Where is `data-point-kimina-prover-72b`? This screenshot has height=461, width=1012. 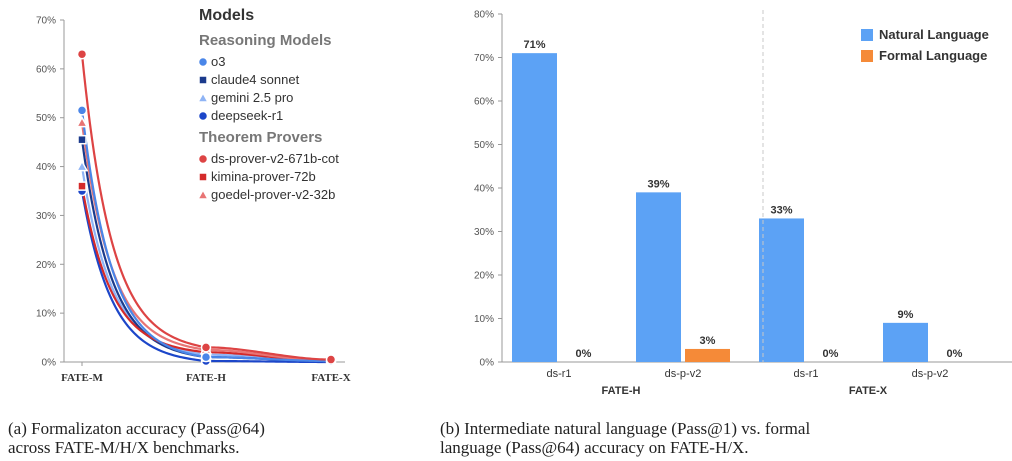 data-point-kimina-prover-72b is located at coordinates (82, 186).